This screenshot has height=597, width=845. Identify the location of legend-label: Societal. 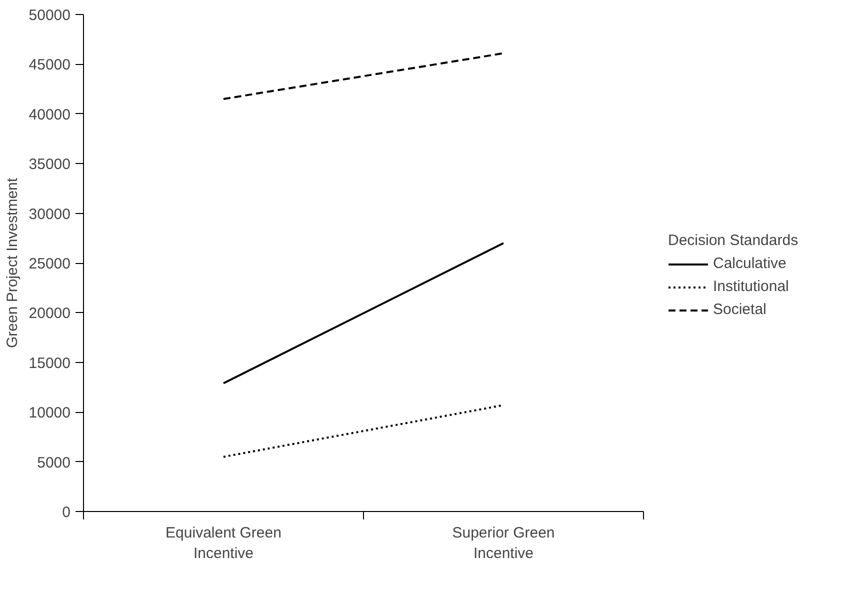
(739, 309).